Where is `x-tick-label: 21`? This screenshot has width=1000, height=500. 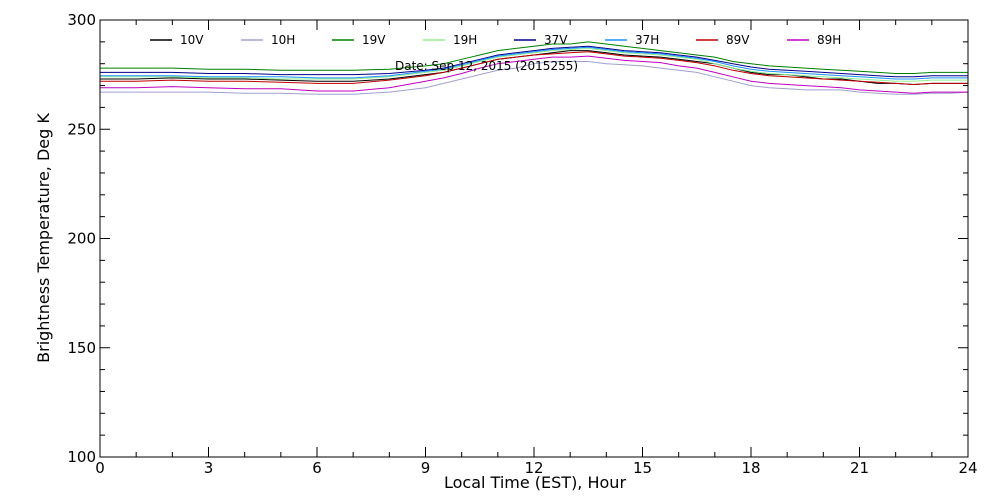 x-tick-label: 21 is located at coordinates (859, 468).